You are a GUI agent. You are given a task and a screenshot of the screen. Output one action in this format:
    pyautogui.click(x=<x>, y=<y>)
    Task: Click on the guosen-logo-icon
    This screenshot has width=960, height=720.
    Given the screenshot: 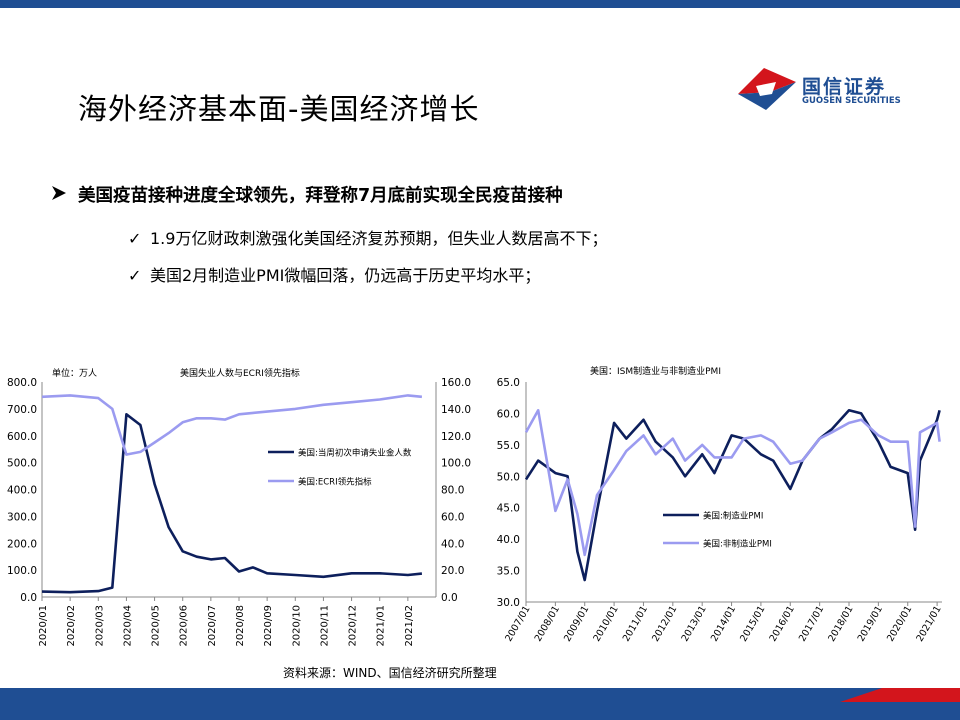 What is the action you would take?
    pyautogui.click(x=767, y=89)
    